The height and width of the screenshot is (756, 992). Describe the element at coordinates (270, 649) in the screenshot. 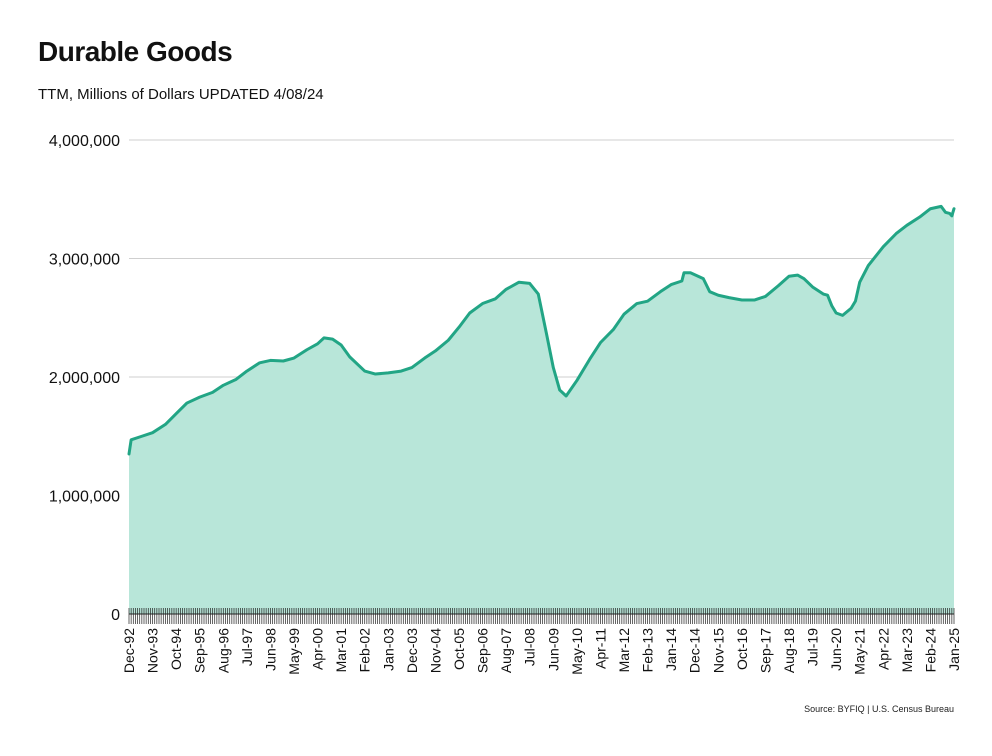

I see `x-tick-label: Jun-98` at that location.